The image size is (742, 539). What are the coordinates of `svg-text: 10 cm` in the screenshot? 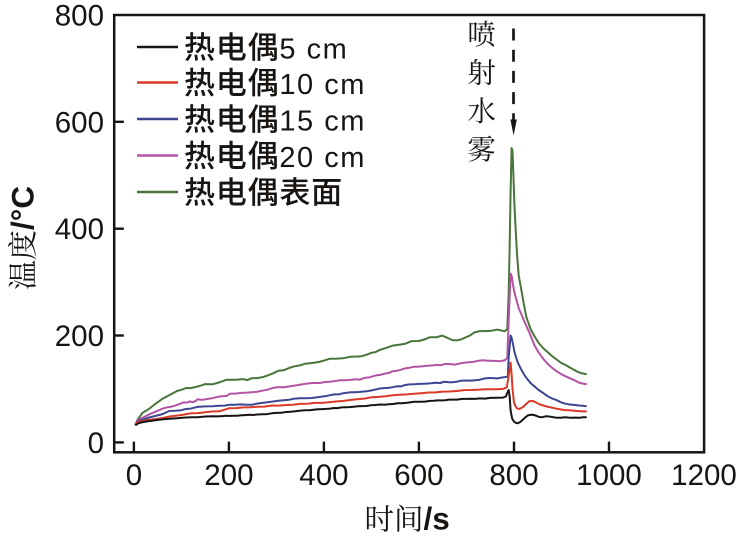 It's located at (322, 85).